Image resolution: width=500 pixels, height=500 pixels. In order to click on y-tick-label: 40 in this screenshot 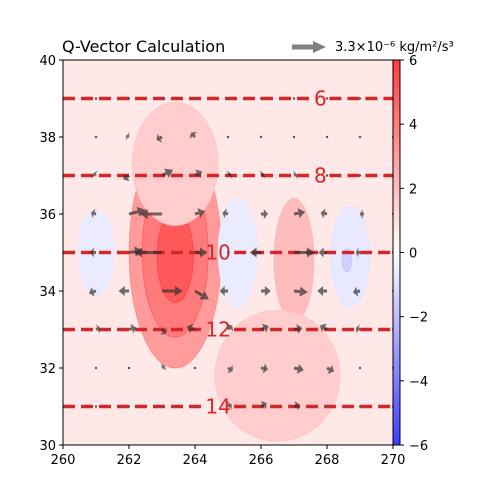, I will do `click(47, 61)`.